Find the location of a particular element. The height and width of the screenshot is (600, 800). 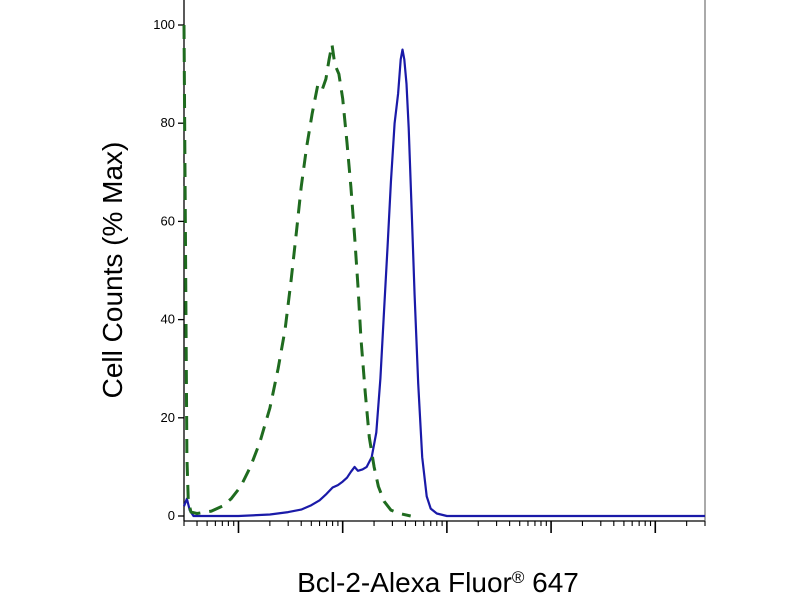

x-axis-title: Bcl-2-Alexa Fluor® 647 is located at coordinates (438, 582).